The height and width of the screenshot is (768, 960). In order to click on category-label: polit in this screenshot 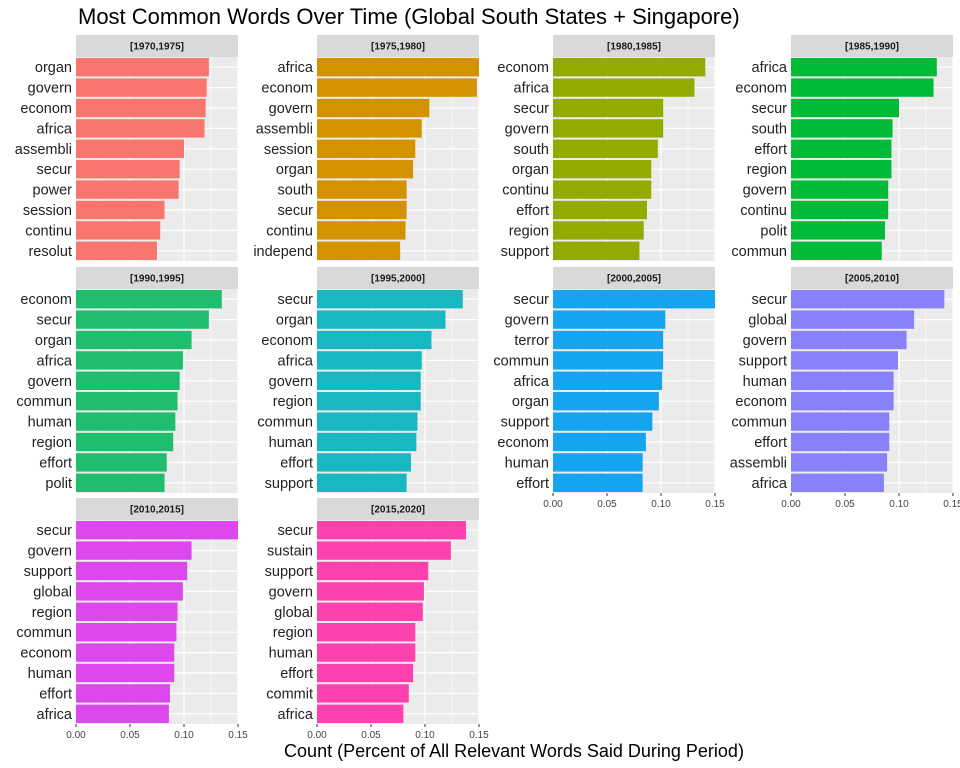, I will do `click(58, 484)`.